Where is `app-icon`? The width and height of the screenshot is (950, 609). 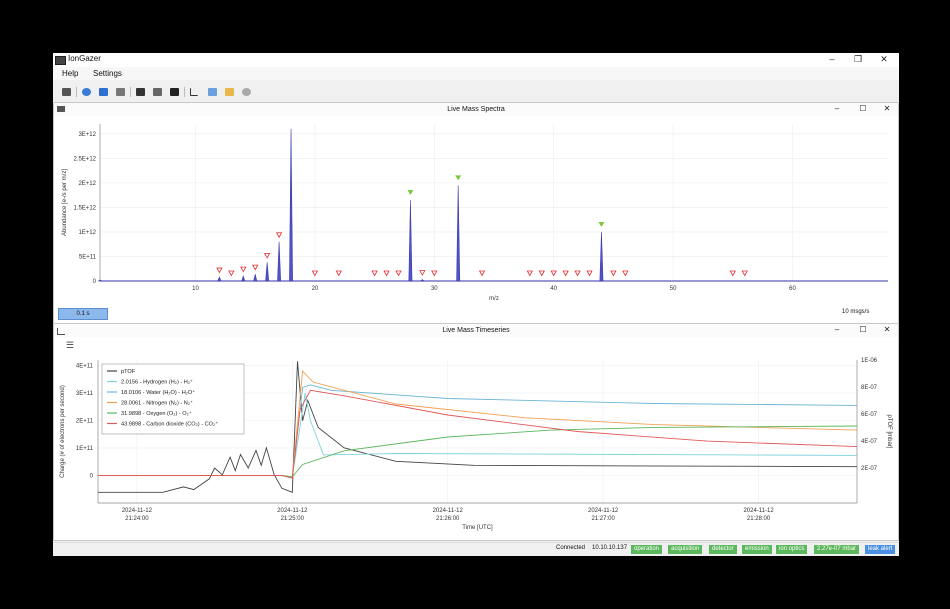 app-icon is located at coordinates (60, 60).